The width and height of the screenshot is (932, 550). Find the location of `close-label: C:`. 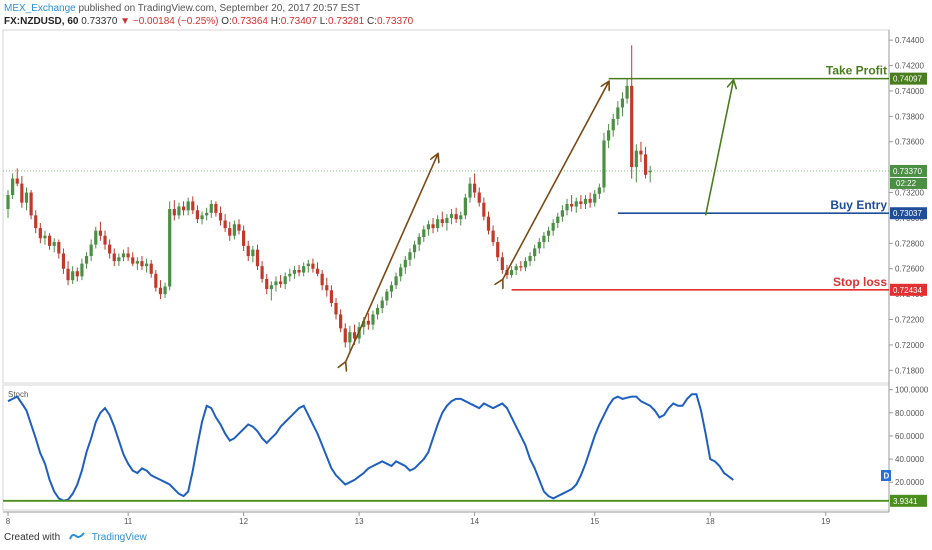

close-label: C: is located at coordinates (371, 21).